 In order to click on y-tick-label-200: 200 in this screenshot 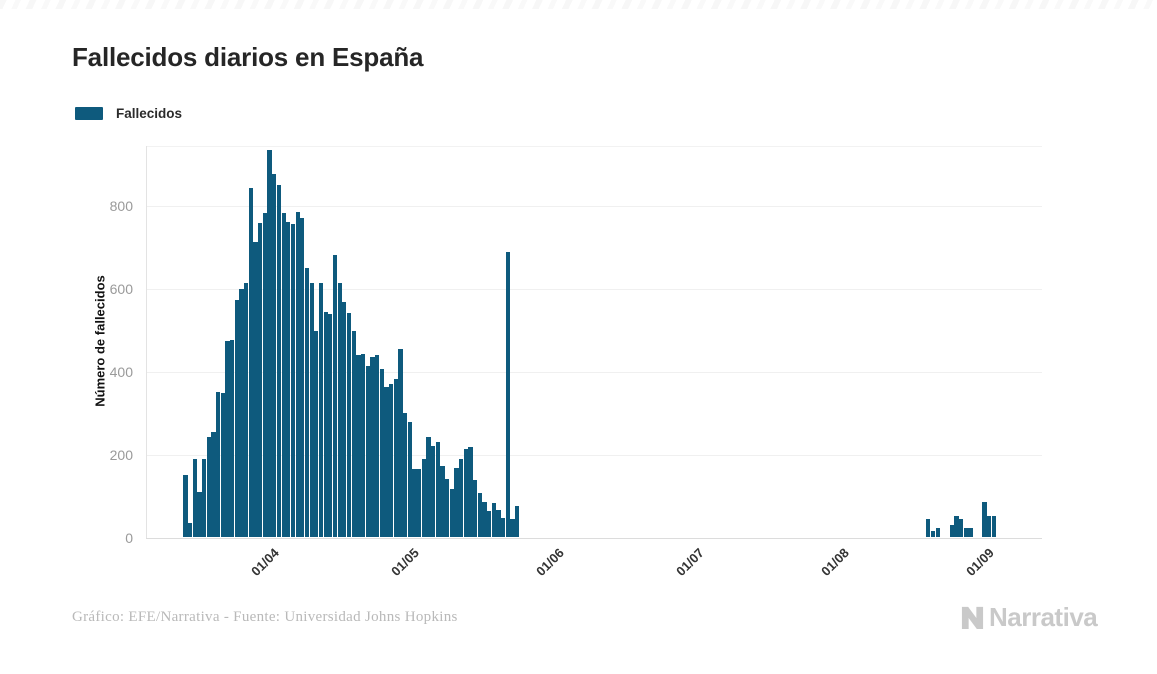, I will do `click(121, 454)`.